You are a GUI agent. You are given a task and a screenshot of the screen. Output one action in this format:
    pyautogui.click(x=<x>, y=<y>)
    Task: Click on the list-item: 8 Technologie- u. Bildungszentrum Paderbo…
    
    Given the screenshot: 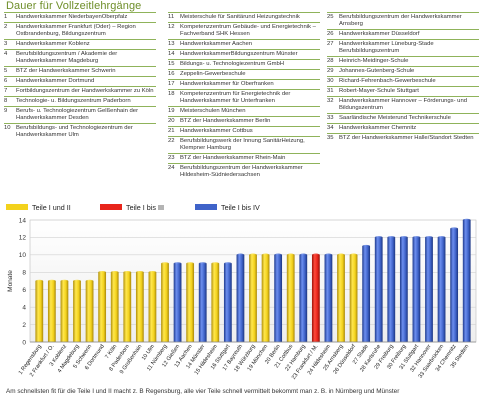 What is the action you would take?
    pyautogui.click(x=80, y=101)
    